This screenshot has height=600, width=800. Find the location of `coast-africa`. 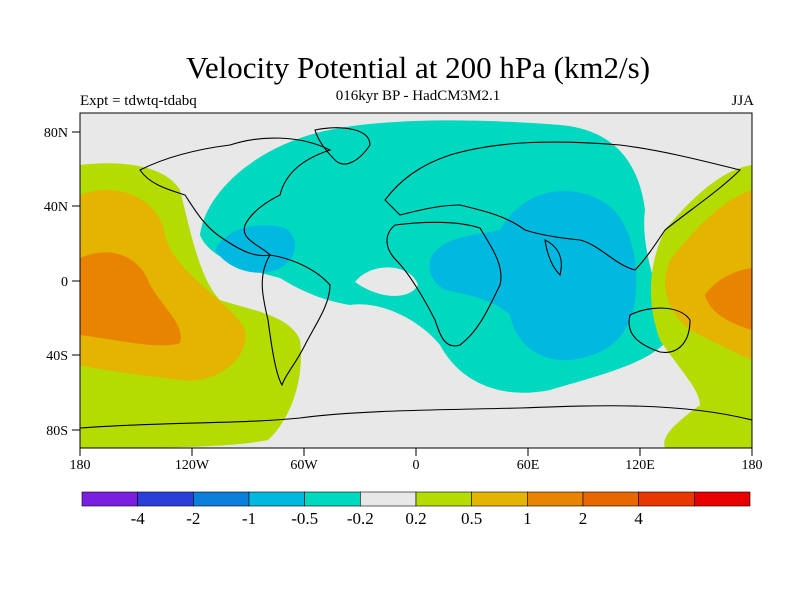

coast-africa is located at coordinates (444, 284).